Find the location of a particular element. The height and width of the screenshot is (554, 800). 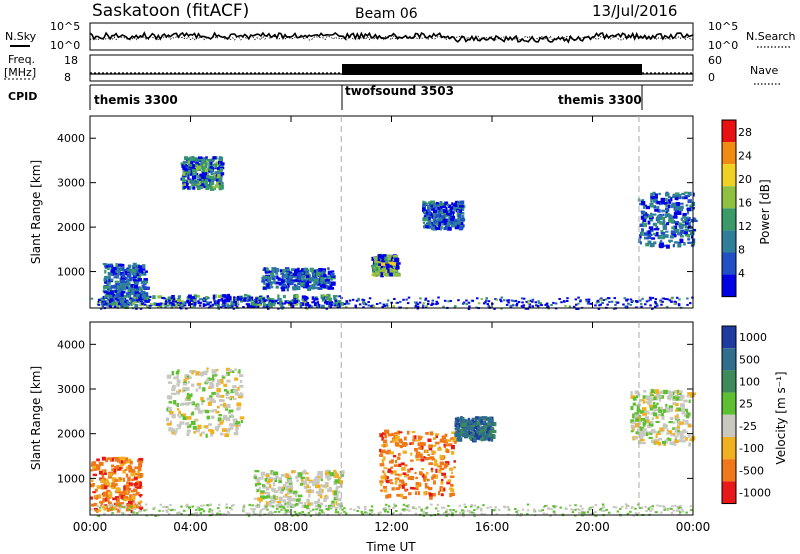

cpid-segment-3: themis 3300 is located at coordinates (600, 100).